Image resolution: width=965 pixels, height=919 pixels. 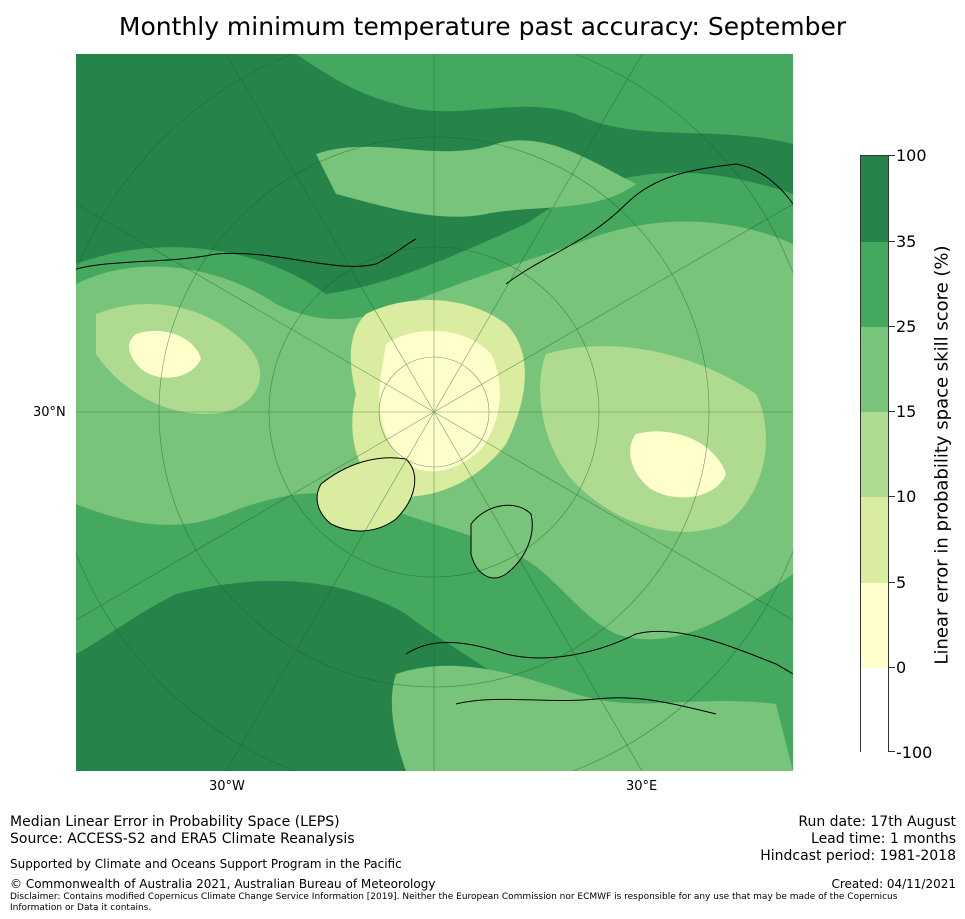 What do you see at coordinates (642, 786) in the screenshot?
I see `lon-label-30e: 30°E` at bounding box center [642, 786].